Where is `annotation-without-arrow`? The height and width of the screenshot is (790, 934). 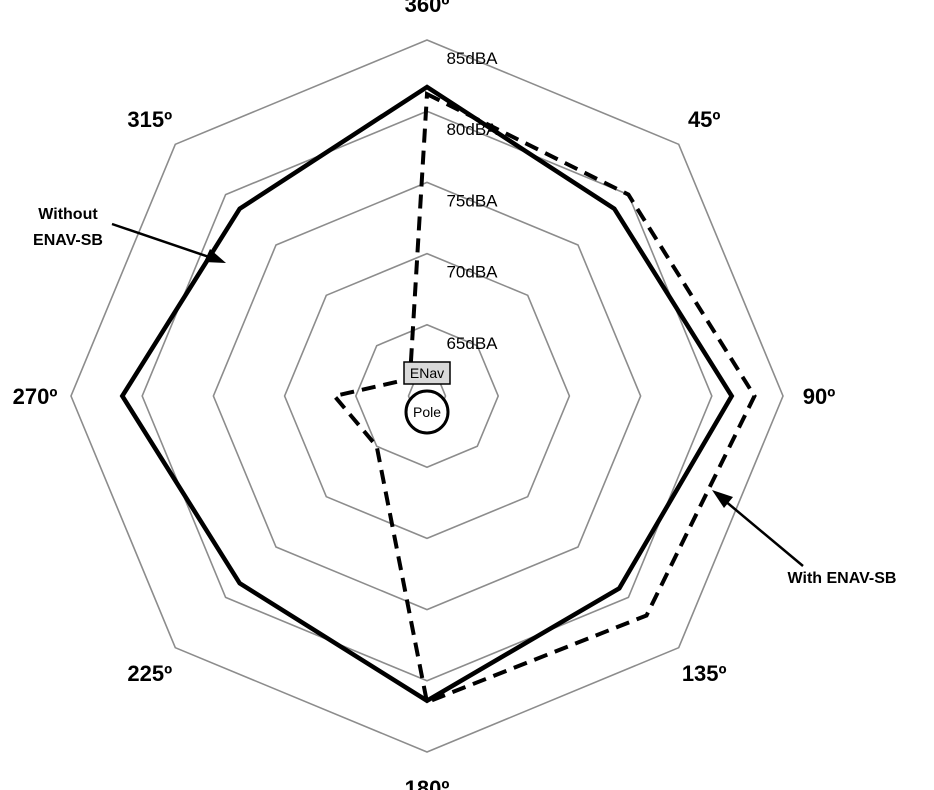
annotation-without-arrow is located at coordinates (162, 241).